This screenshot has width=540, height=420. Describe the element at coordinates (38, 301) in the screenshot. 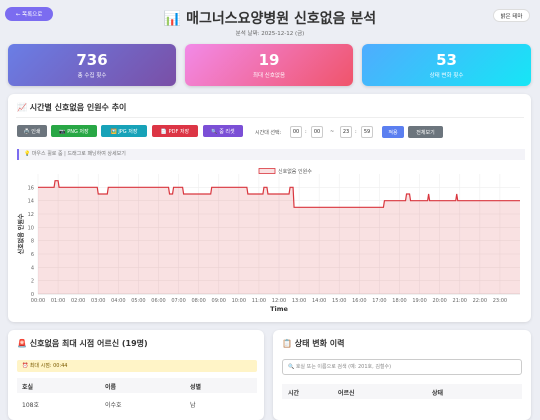

I see `x-tick-label: 00:00` at that location.